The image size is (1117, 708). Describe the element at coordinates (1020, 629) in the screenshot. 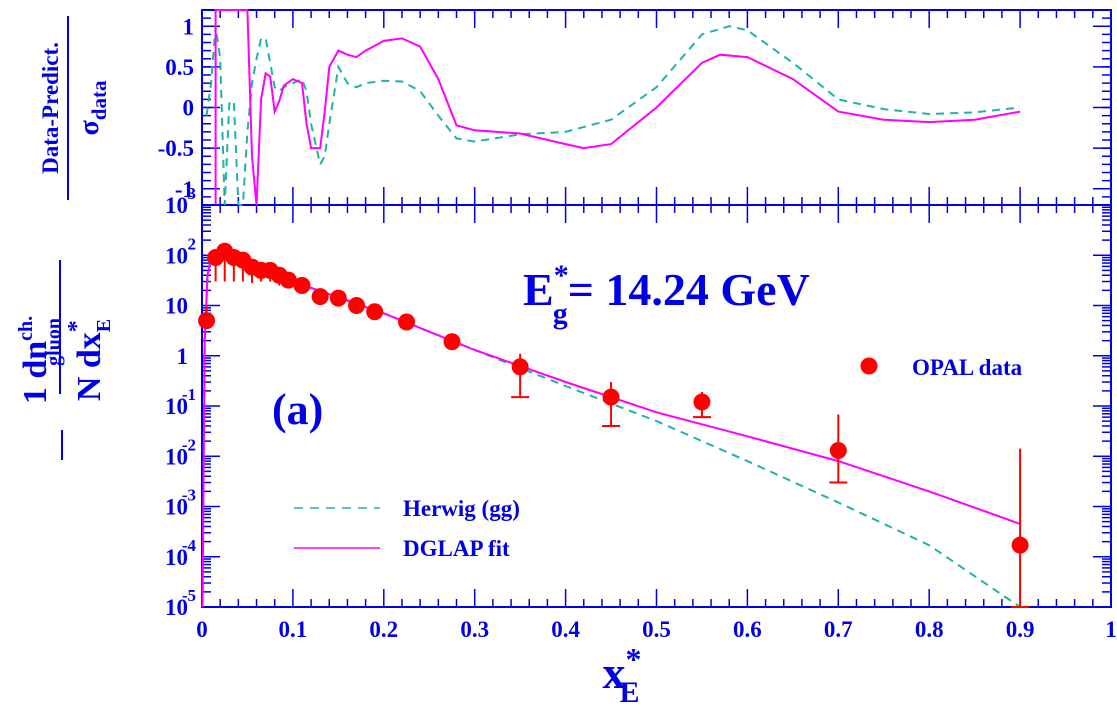

I see `main-xtick-label: 0.9` at that location.